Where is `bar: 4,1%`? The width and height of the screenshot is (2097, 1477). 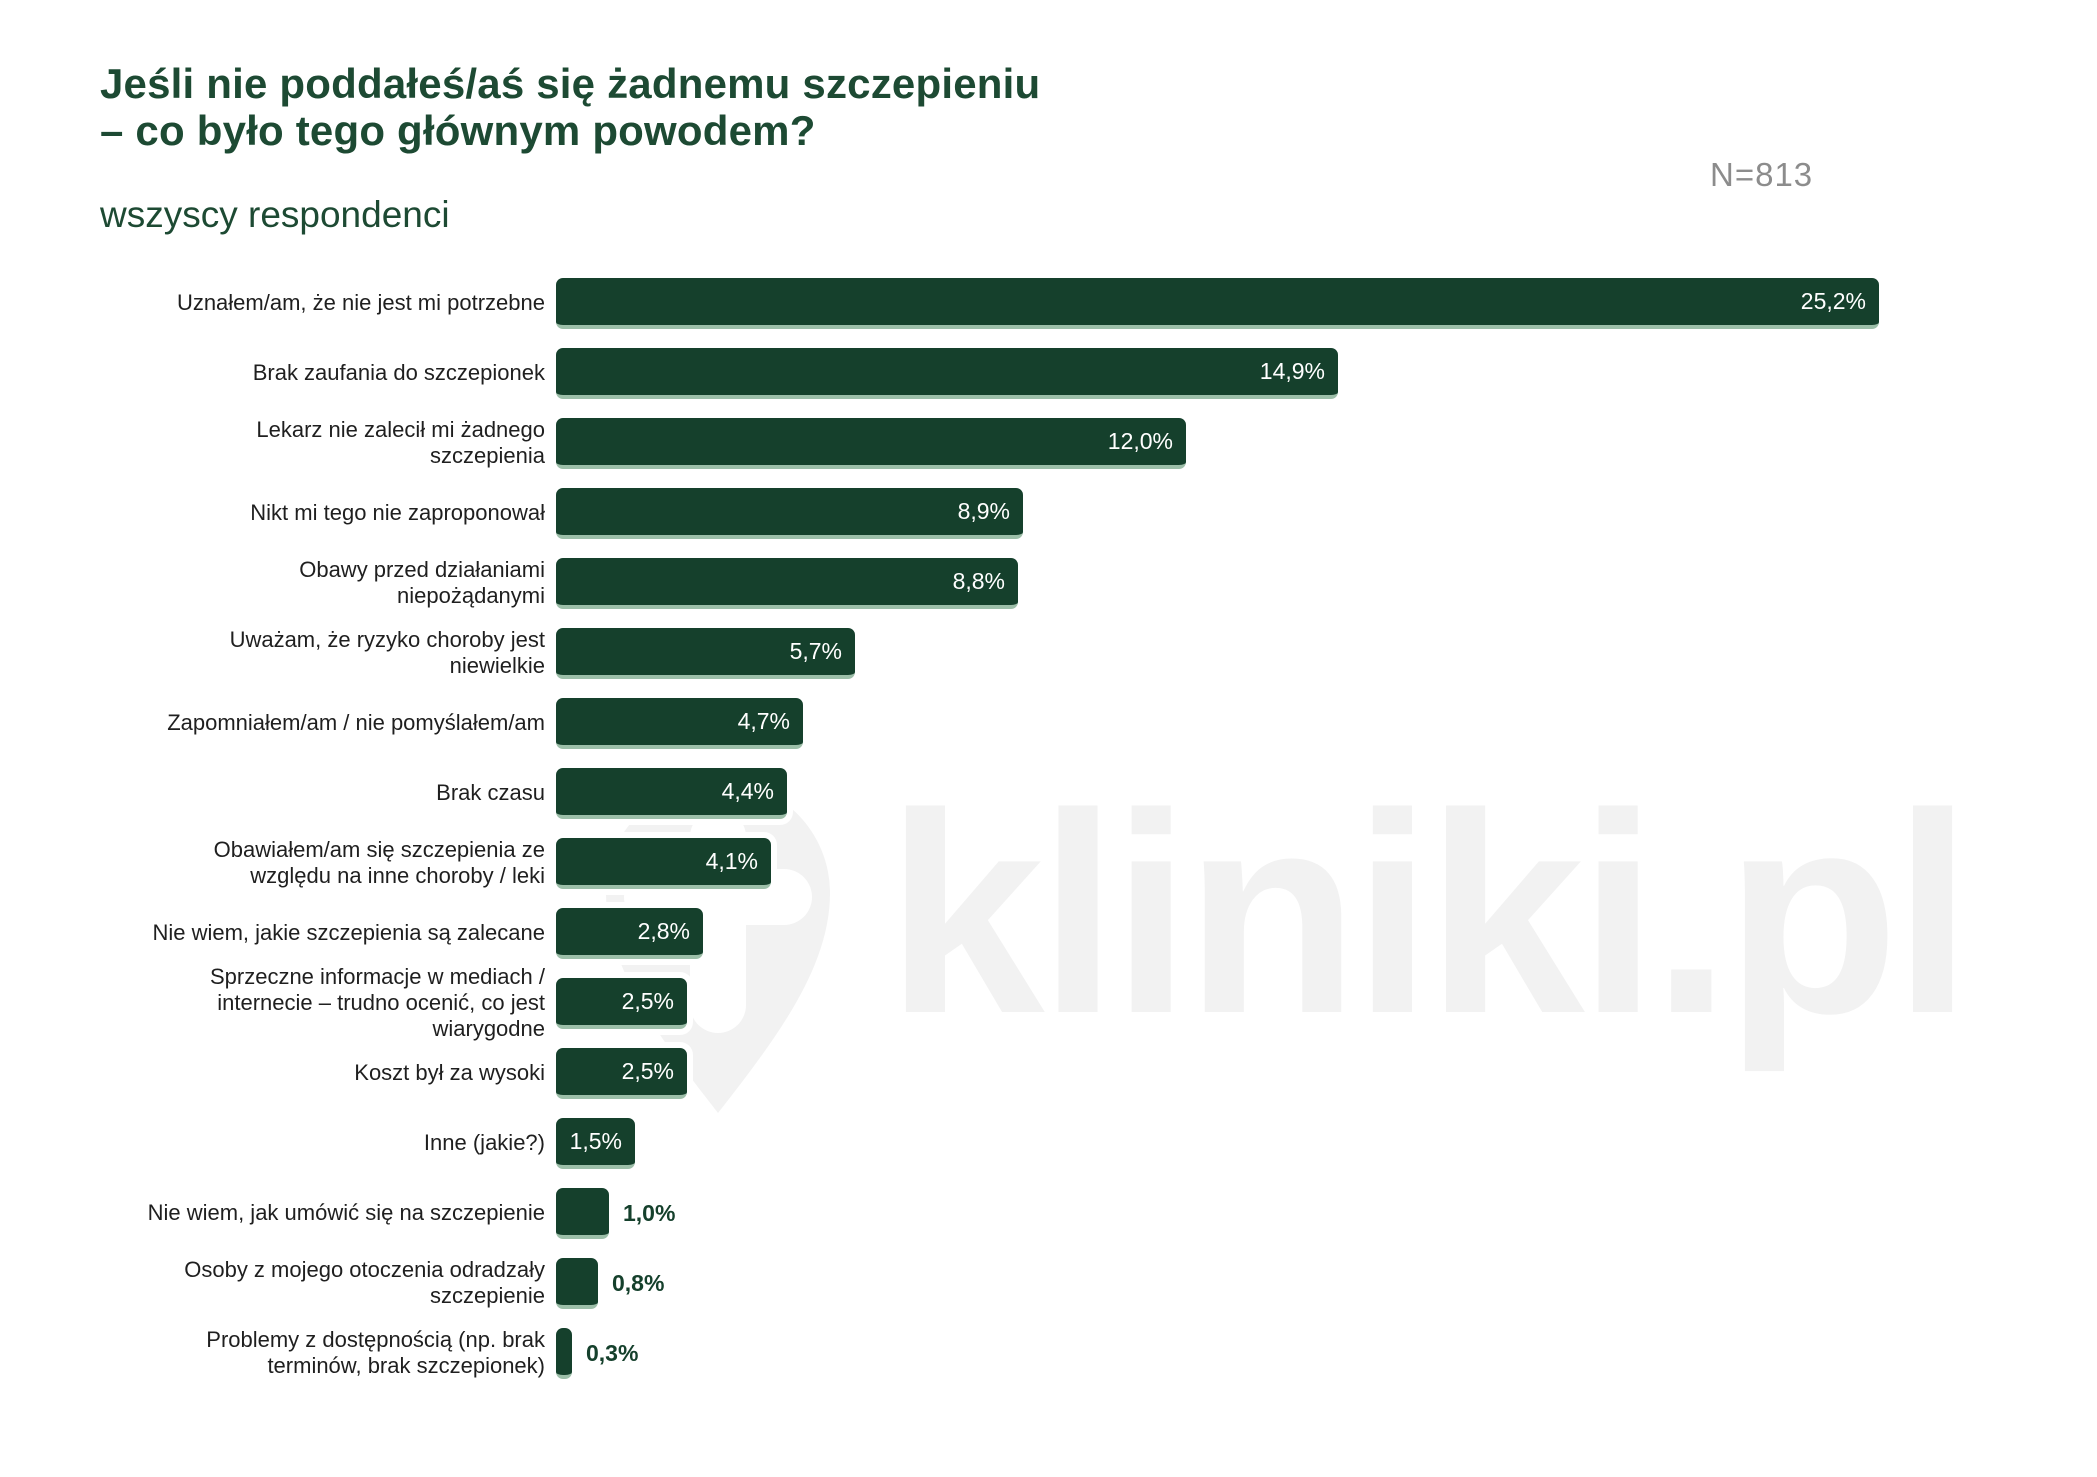
bar: 4,1% is located at coordinates (663, 863).